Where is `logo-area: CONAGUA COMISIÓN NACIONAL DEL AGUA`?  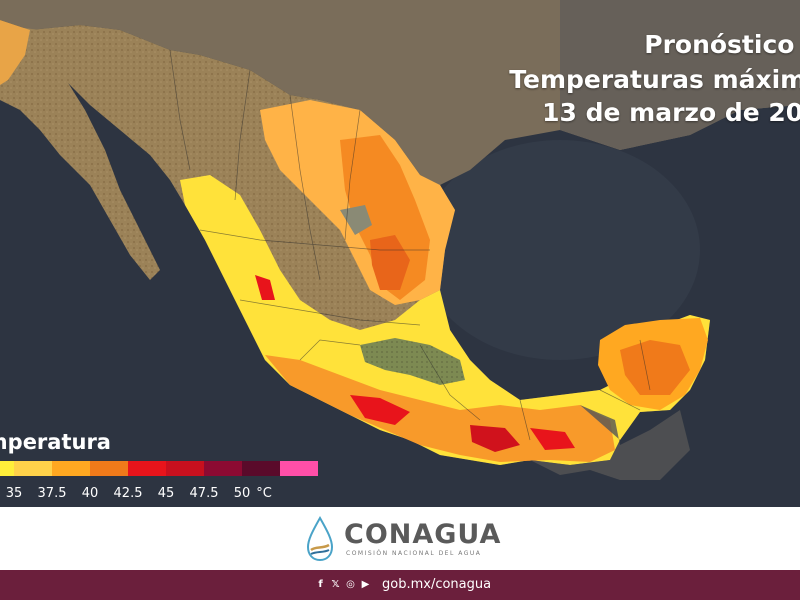 logo-area: CONAGUA COMISIÓN NACIONAL DEL AGUA is located at coordinates (400, 538).